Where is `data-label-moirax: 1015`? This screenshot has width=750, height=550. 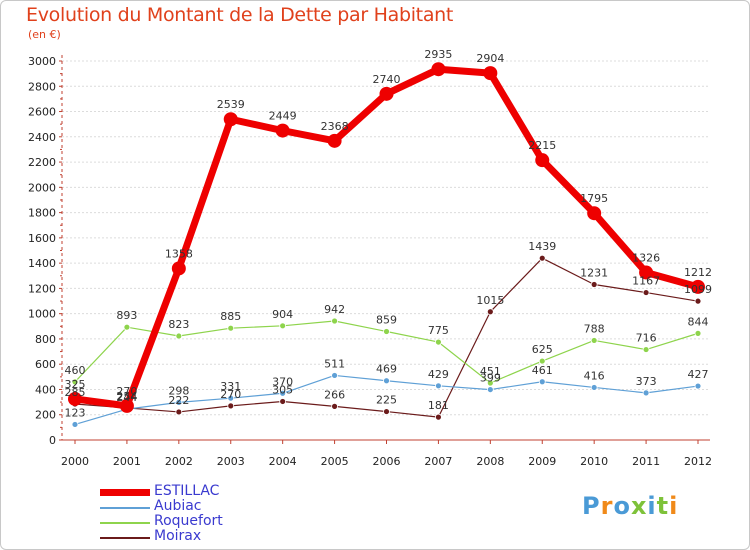
data-label-moirax: 1015 is located at coordinates (490, 300).